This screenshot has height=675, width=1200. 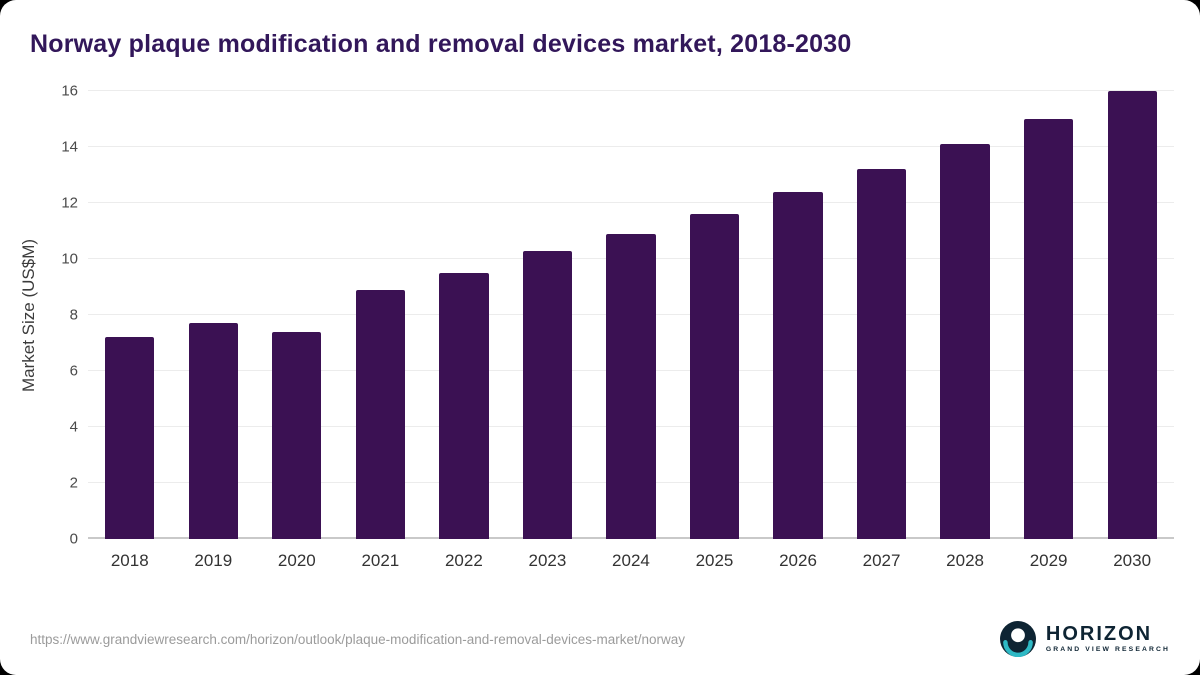 What do you see at coordinates (463, 560) in the screenshot?
I see `x-tick-label: 2022` at bounding box center [463, 560].